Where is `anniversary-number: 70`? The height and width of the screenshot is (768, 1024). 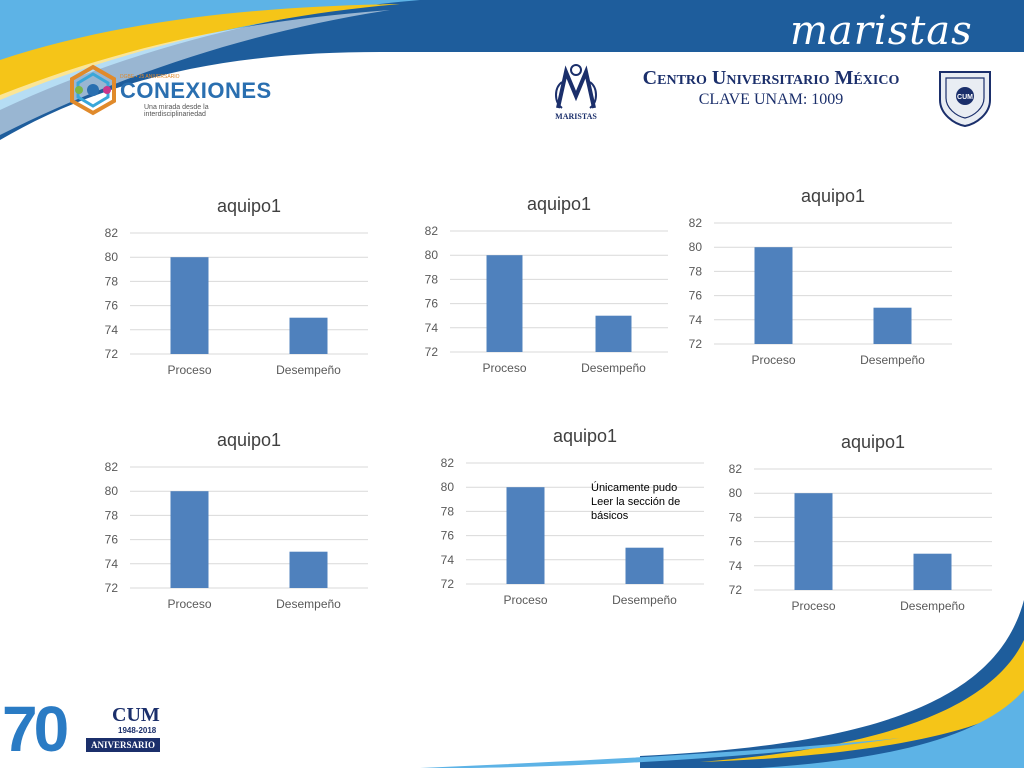 anniversary-number: 70 is located at coordinates (35, 729).